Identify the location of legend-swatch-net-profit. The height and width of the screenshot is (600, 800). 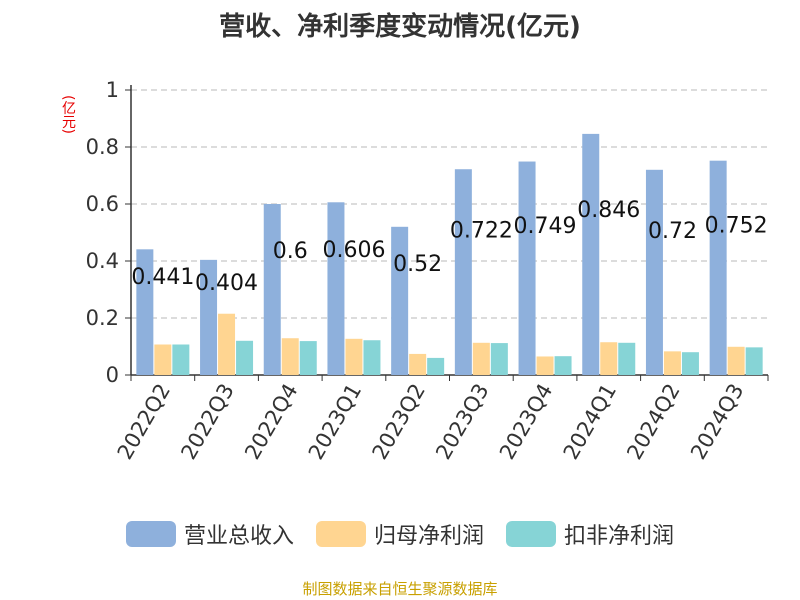
(340, 534).